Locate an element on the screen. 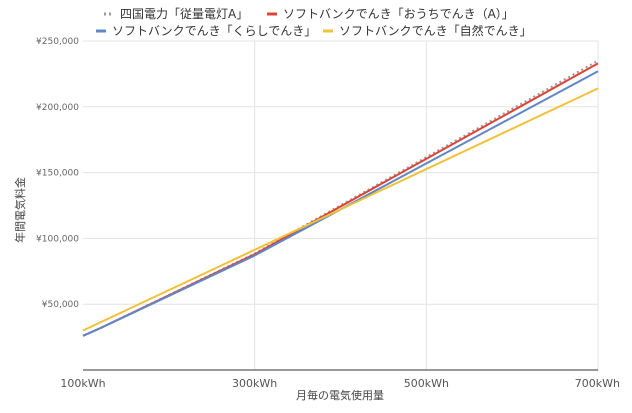 The height and width of the screenshot is (413, 632). x-tick-label: 500kWh is located at coordinates (426, 383).